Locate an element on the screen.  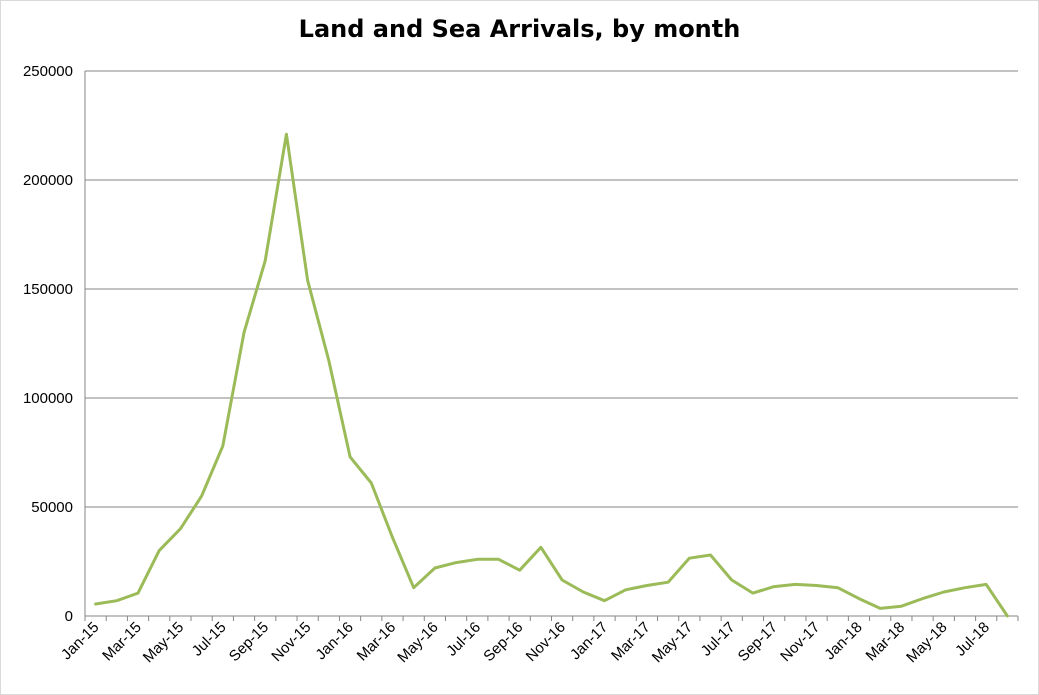
x-tick-label: Jul-16 is located at coordinates (463, 639).